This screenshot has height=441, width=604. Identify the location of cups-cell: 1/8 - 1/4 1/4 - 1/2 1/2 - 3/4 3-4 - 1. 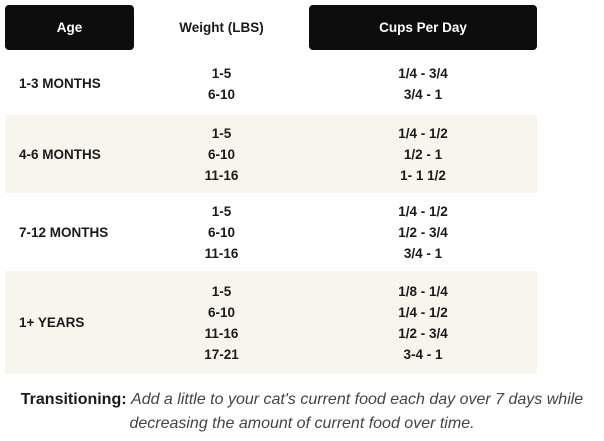
(423, 322).